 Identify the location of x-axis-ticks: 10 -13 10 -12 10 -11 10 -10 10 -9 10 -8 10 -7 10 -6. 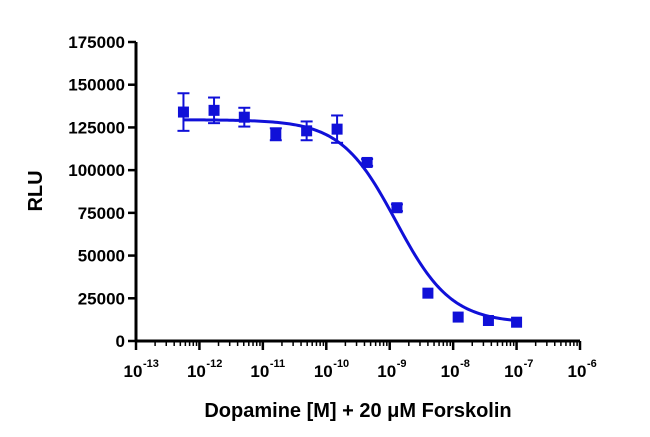
(360, 361).